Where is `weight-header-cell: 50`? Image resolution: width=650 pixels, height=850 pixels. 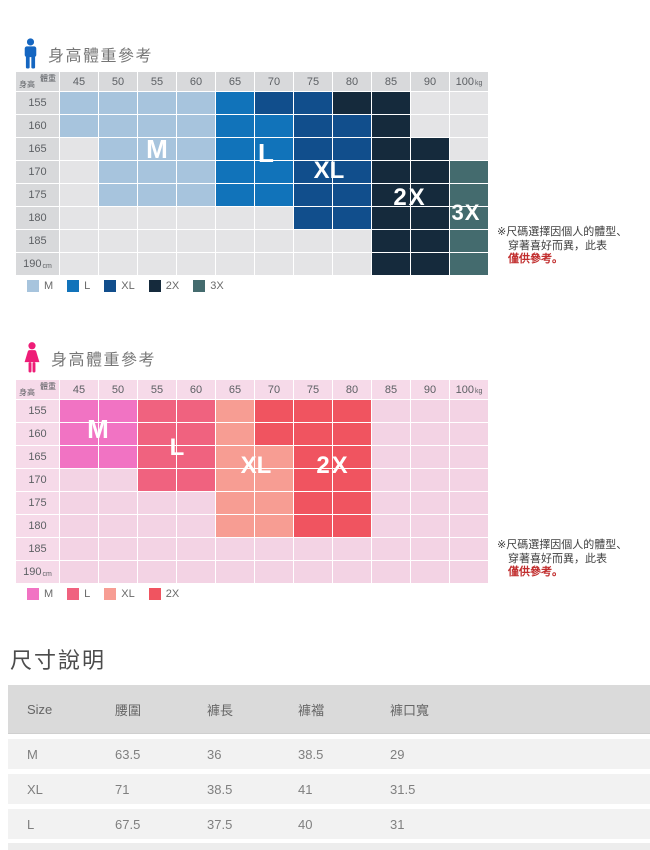 weight-header-cell: 50 is located at coordinates (118, 389).